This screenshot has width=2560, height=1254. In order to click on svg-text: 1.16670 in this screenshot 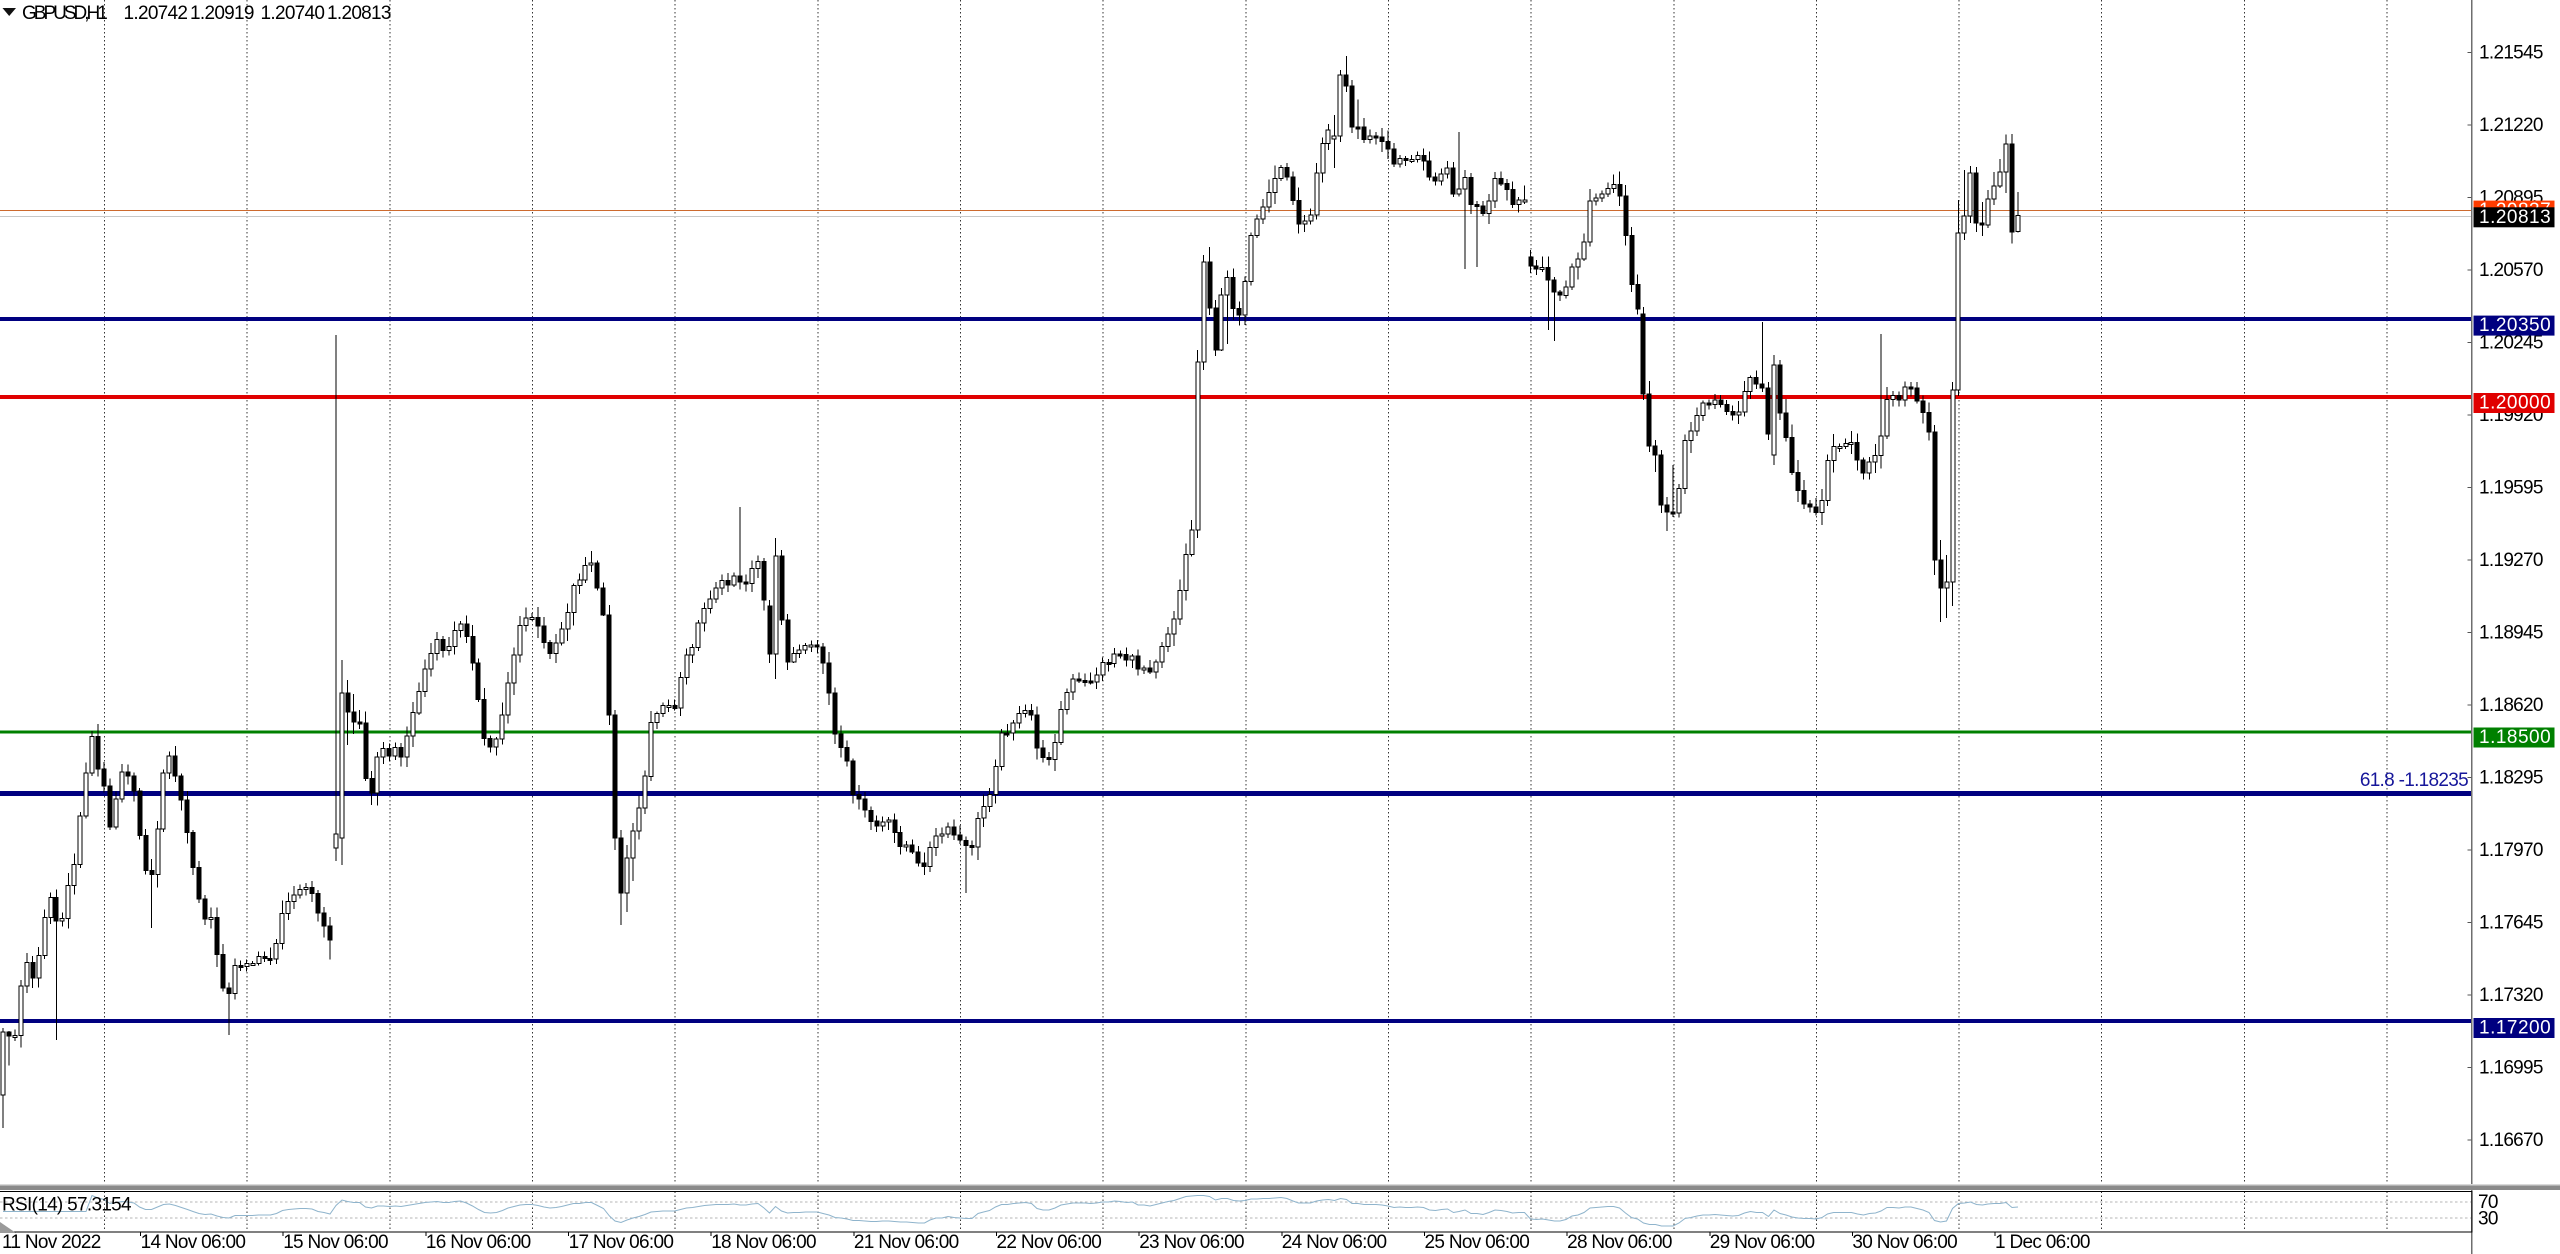, I will do `click(2511, 1140)`.